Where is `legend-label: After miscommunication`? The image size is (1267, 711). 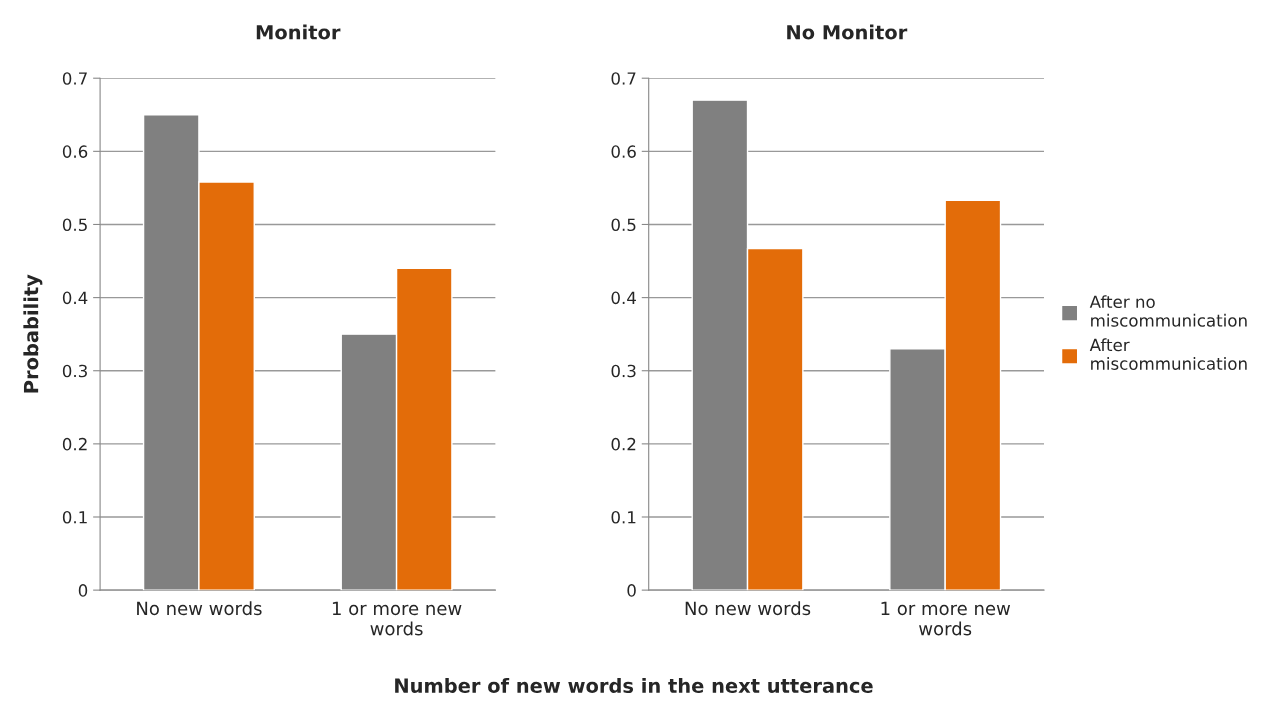
legend-label: After miscommunication is located at coordinates (1168, 354).